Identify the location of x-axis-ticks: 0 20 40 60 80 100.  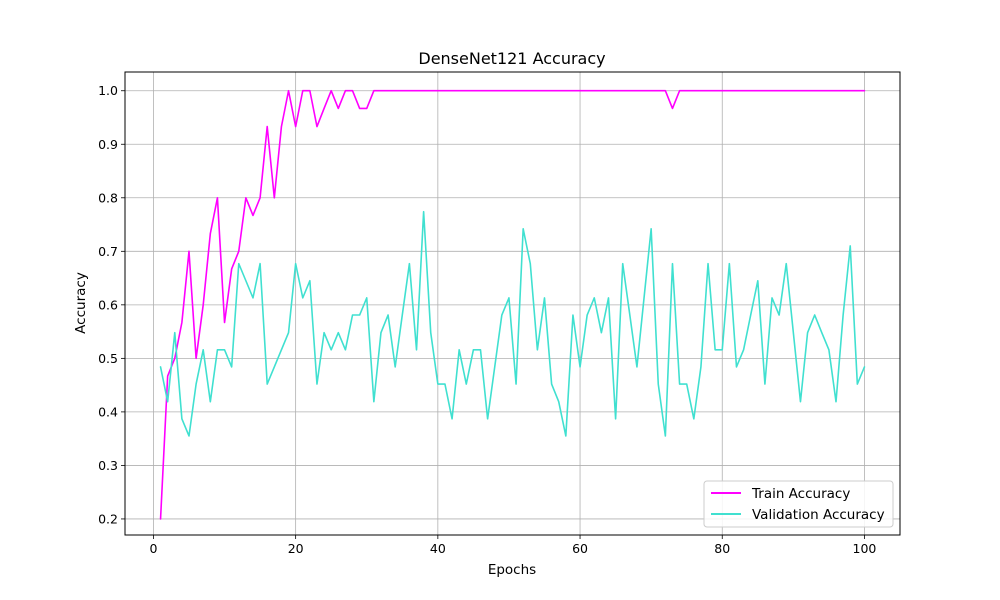
(512, 545).